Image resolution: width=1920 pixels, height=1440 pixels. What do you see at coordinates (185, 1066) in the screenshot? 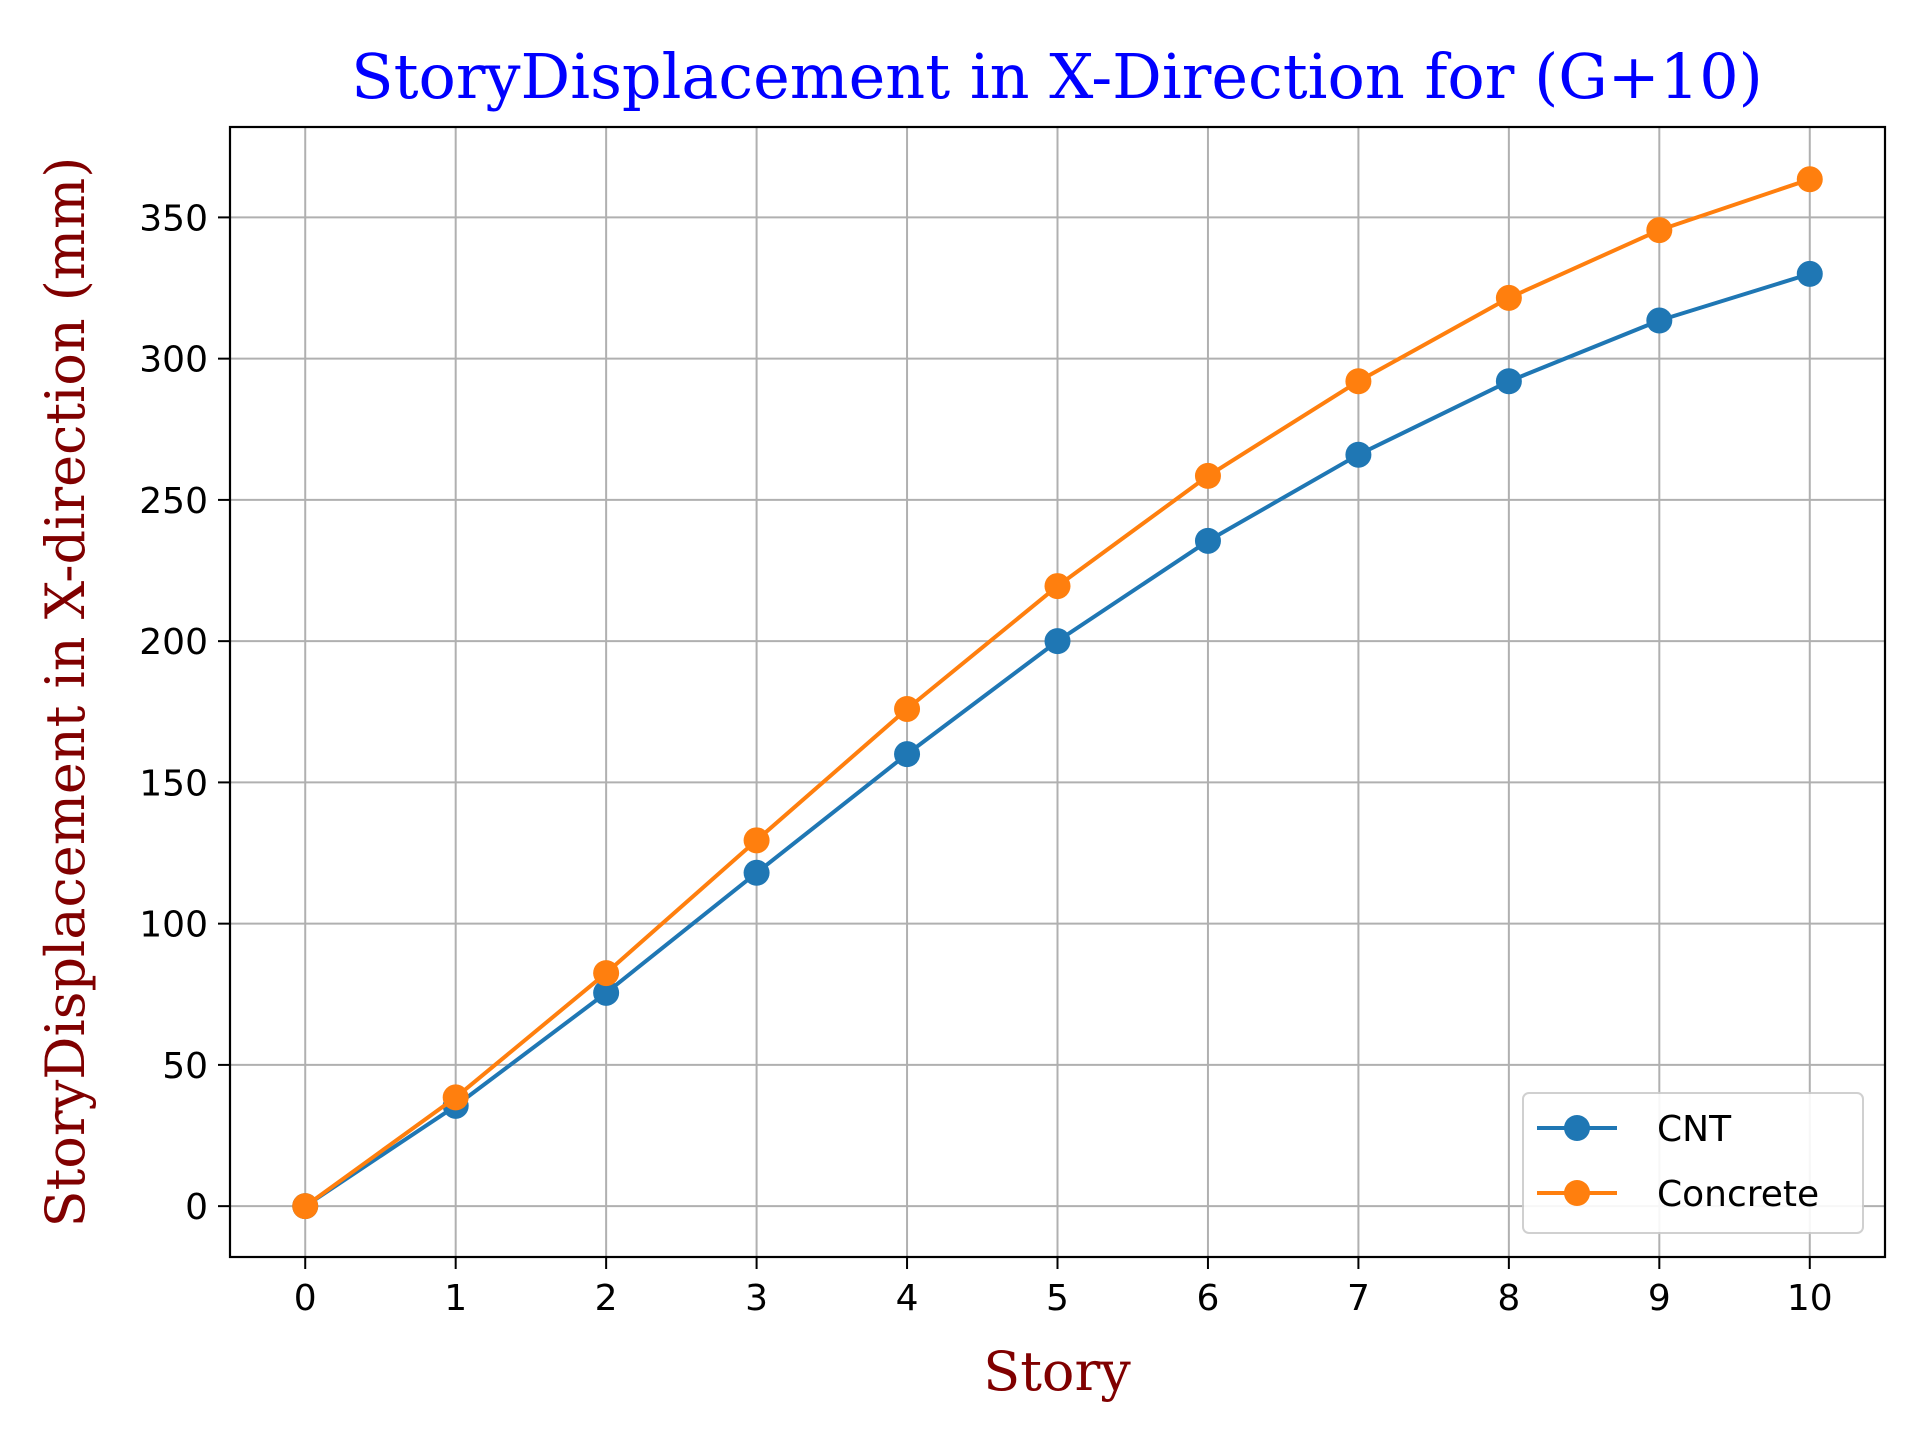
I see `y-tick-label: 50` at bounding box center [185, 1066].